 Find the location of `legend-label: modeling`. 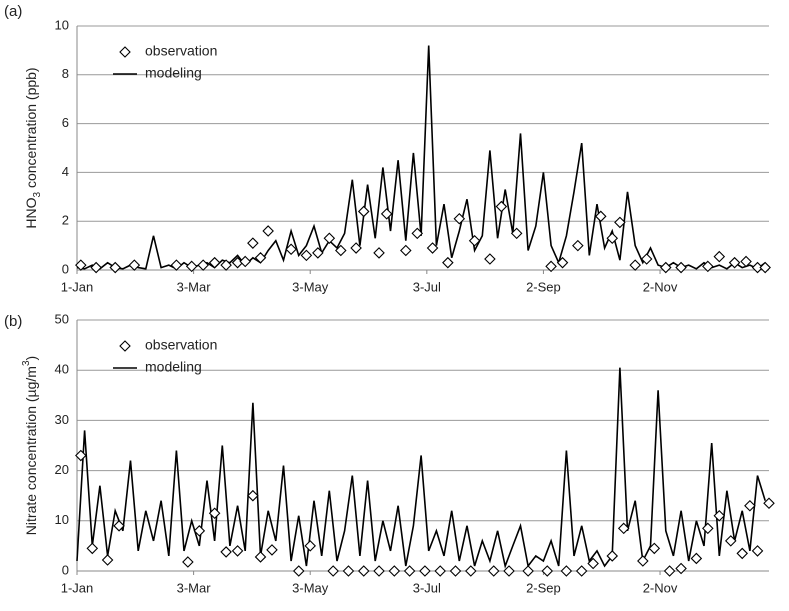

legend-label: modeling is located at coordinates (173, 367).